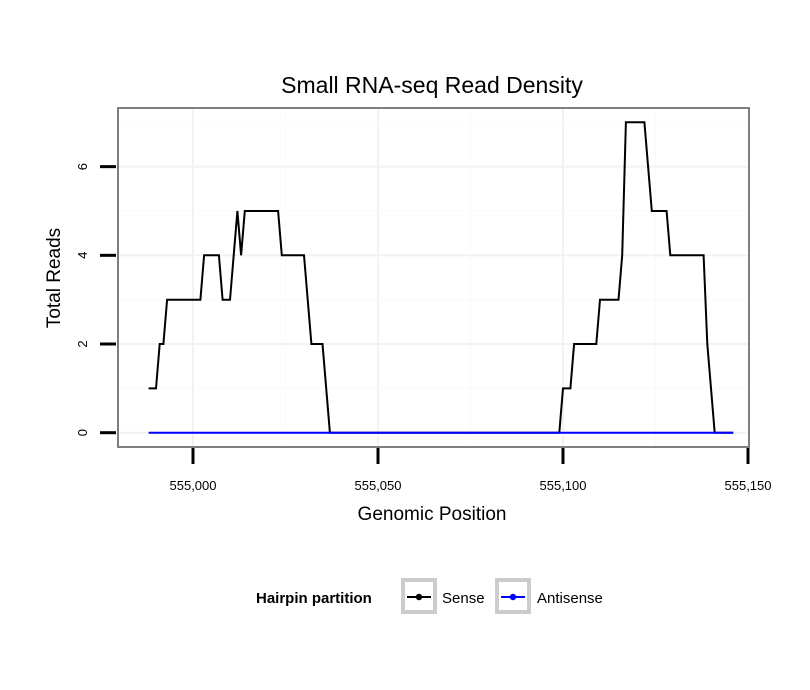 This screenshot has height=690, width=810. I want to click on y-tick-label-1: 2, so click(82, 343).